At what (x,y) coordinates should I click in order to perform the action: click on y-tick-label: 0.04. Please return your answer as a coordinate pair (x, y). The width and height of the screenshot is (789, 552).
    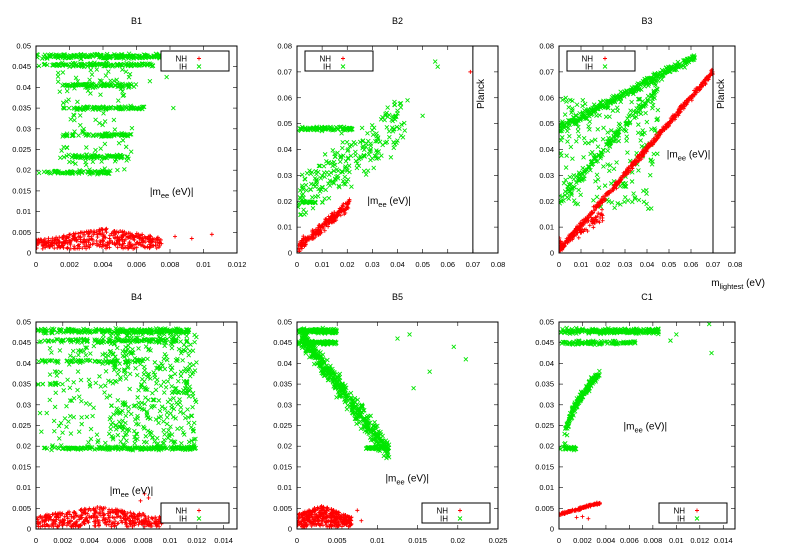
    Looking at the image, I should click on (23, 363).